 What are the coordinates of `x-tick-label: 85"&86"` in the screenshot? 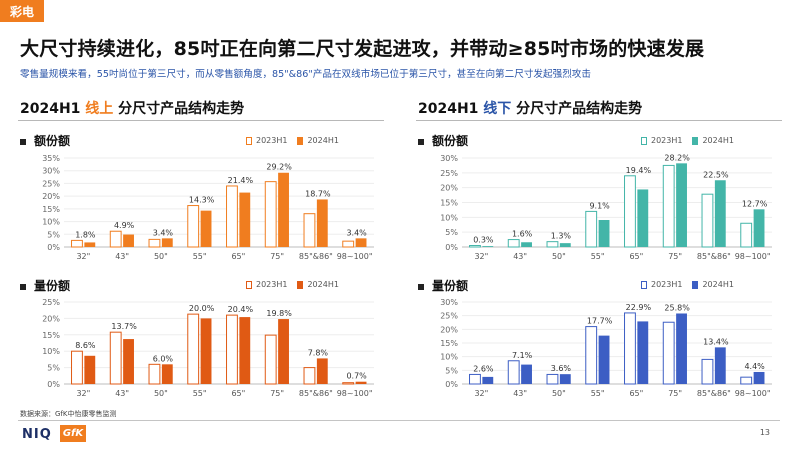 It's located at (714, 393).